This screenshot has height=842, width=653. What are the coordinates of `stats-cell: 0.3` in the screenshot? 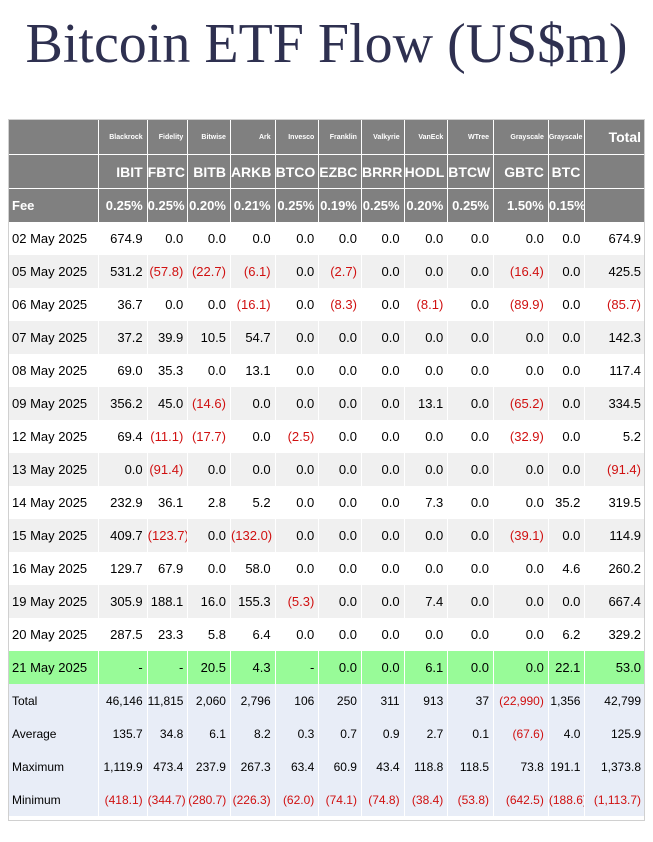 It's located at (297, 733).